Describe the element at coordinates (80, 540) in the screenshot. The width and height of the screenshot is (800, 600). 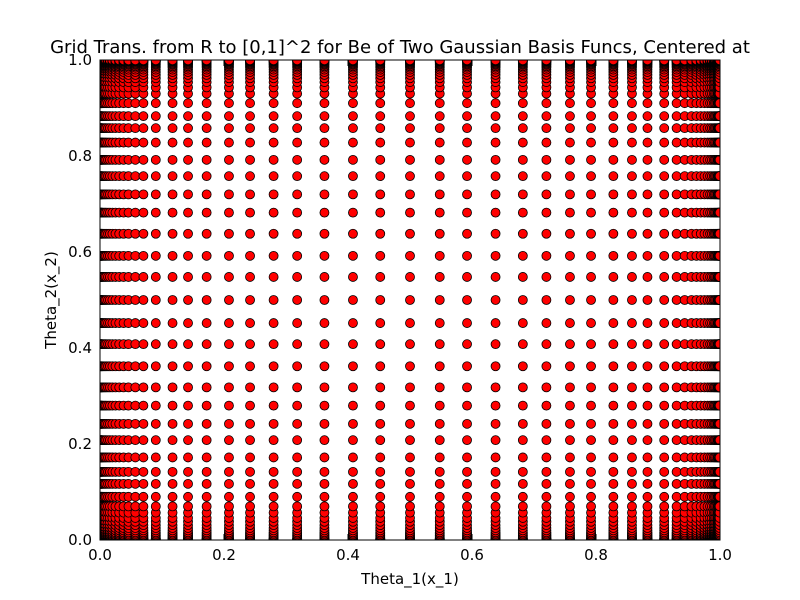
I see `y-tick-label: 0.0` at that location.